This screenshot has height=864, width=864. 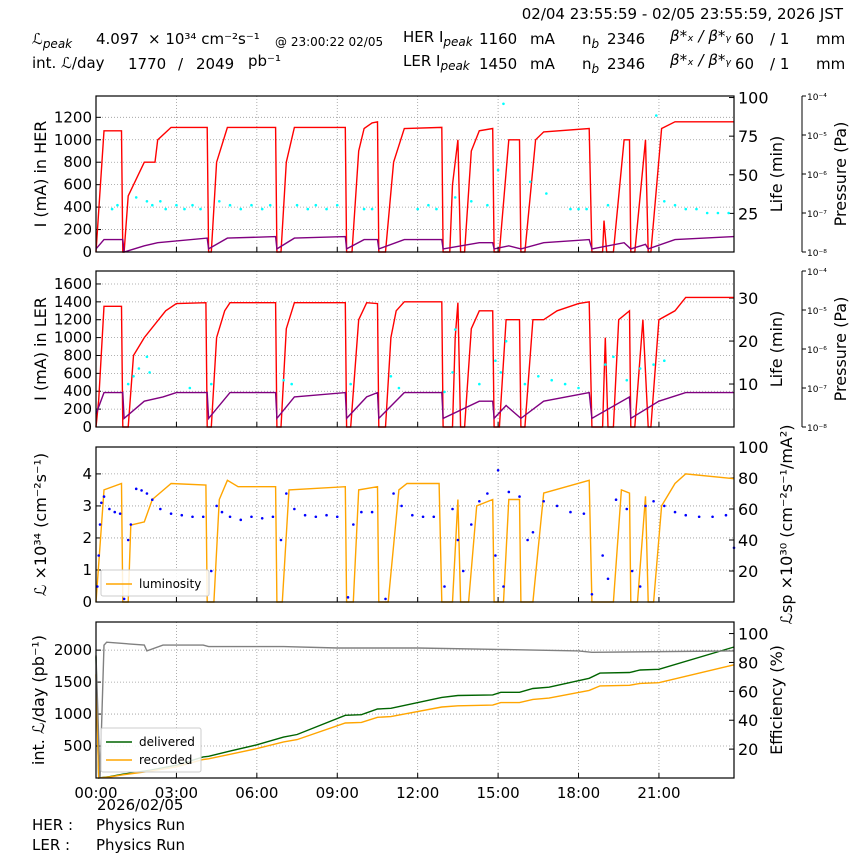 I want to click on y2-tick-label: 75, so click(x=748, y=136).